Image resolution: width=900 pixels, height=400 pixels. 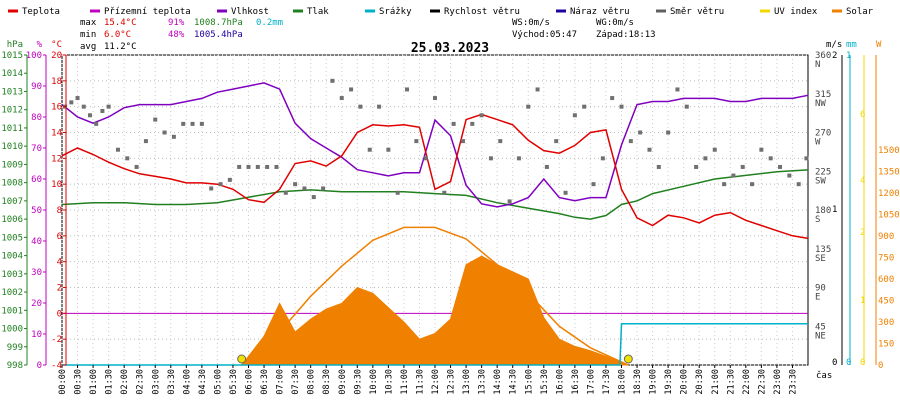 What do you see at coordinates (747, 382) in the screenshot?
I see `x-tick-label: 22:00` at bounding box center [747, 382].